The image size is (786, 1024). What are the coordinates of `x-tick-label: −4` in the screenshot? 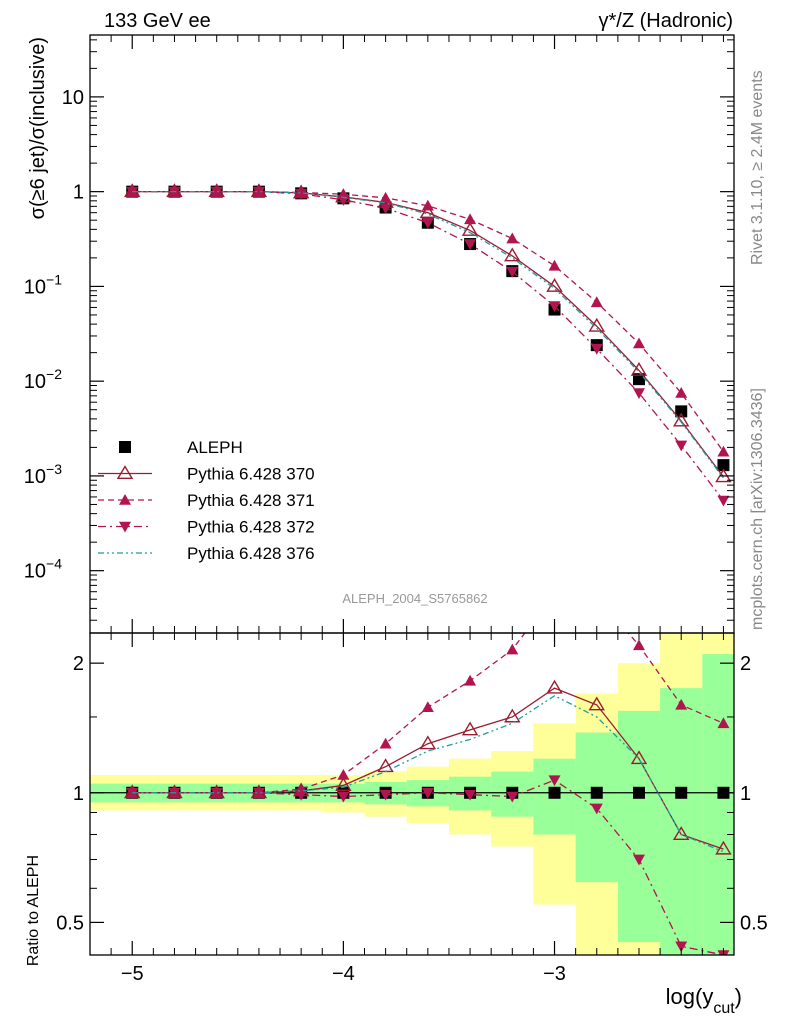 It's located at (343, 974).